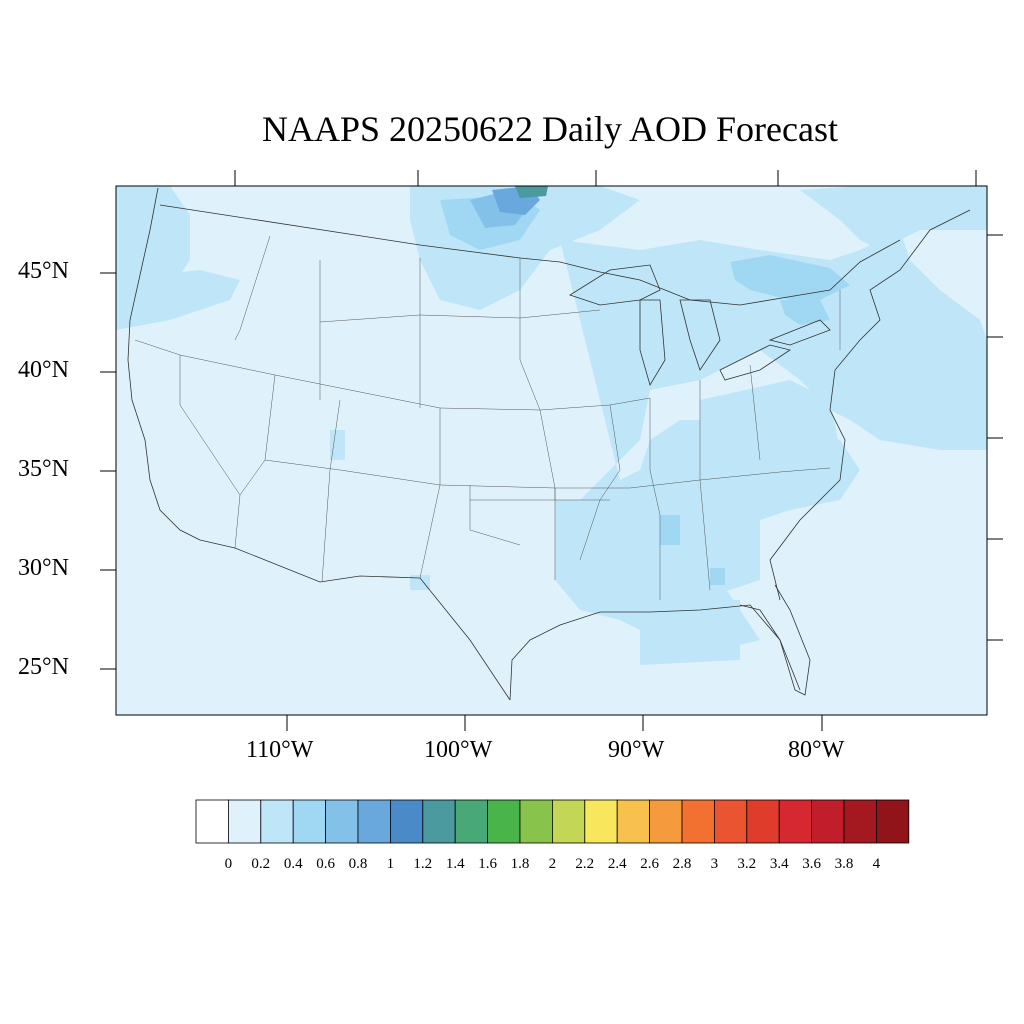  What do you see at coordinates (358, 864) in the screenshot?
I see `colorbar-label: 0.8` at bounding box center [358, 864].